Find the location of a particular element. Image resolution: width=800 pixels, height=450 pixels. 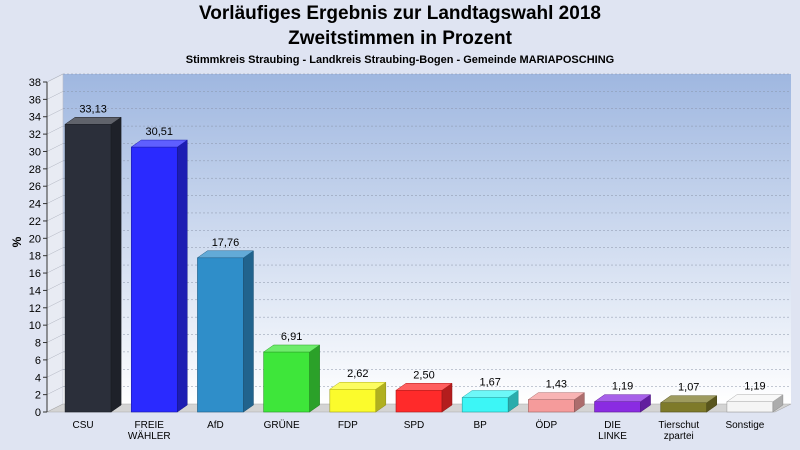

chart-subtitle: Zweitstimmen in Prozent is located at coordinates (400, 38).